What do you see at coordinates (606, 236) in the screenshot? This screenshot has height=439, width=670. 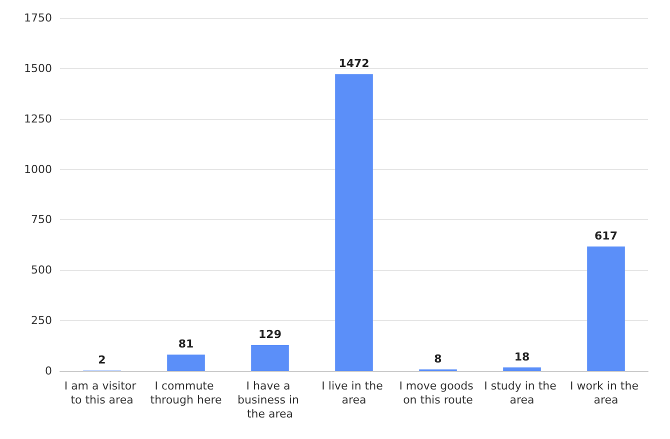 I see `data-label: 617` at bounding box center [606, 236].